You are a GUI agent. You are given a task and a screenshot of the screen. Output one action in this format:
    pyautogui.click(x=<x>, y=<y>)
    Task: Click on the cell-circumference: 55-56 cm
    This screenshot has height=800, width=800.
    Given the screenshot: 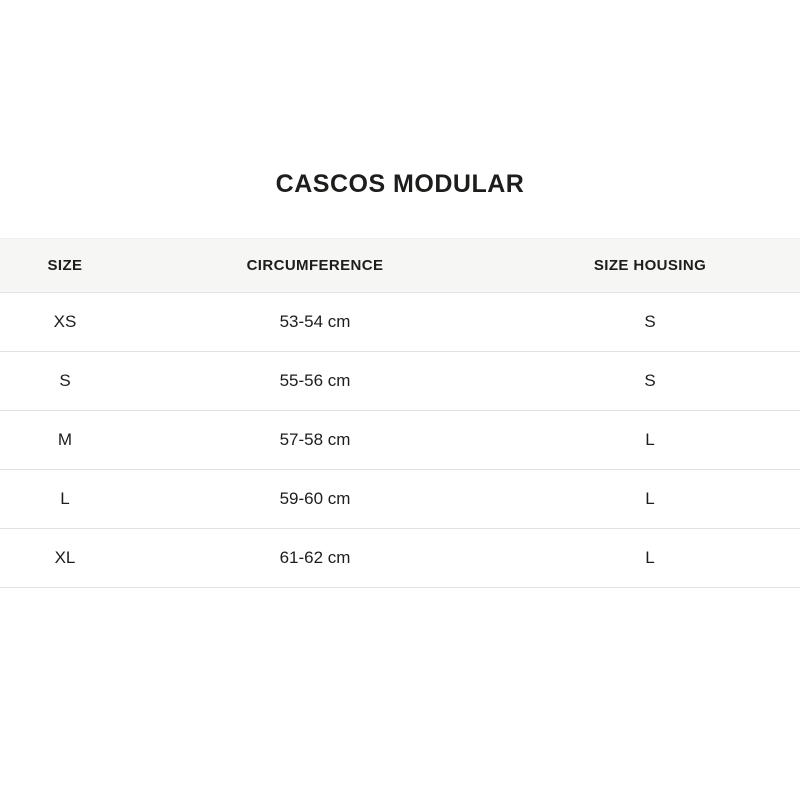 What is the action you would take?
    pyautogui.click(x=315, y=381)
    